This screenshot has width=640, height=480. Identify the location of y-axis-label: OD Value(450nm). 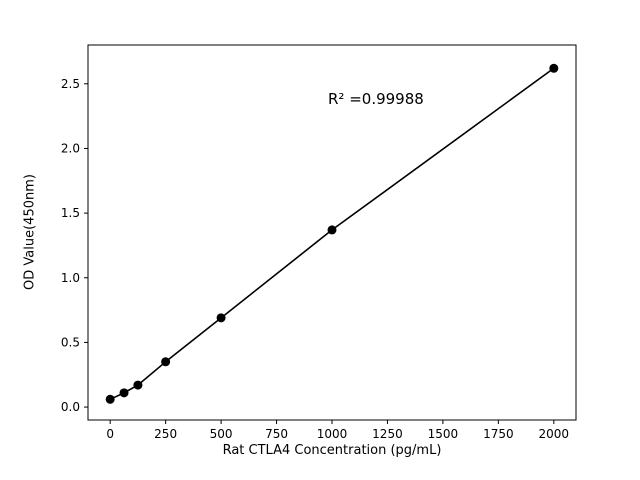
(30, 232).